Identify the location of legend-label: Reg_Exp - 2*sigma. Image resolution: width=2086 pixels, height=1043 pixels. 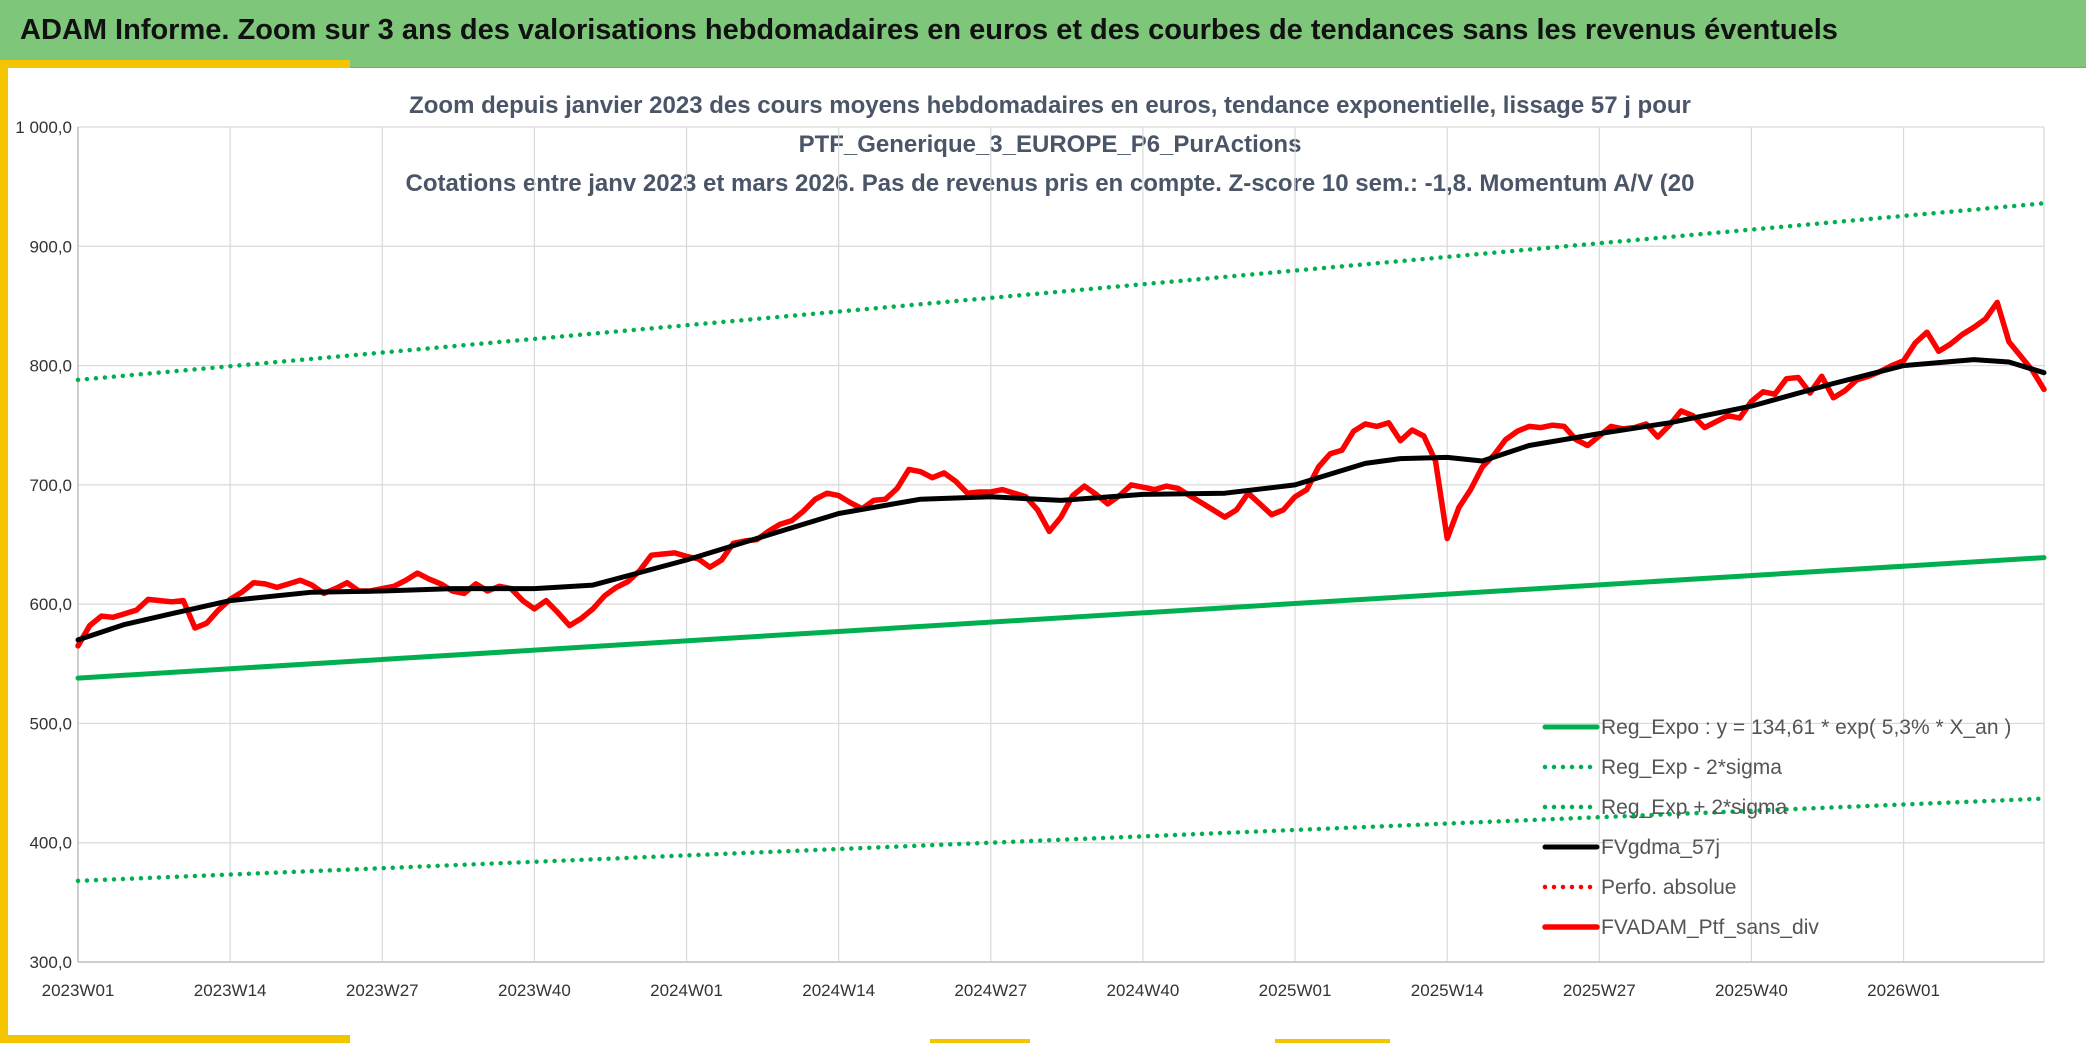
(1691, 767).